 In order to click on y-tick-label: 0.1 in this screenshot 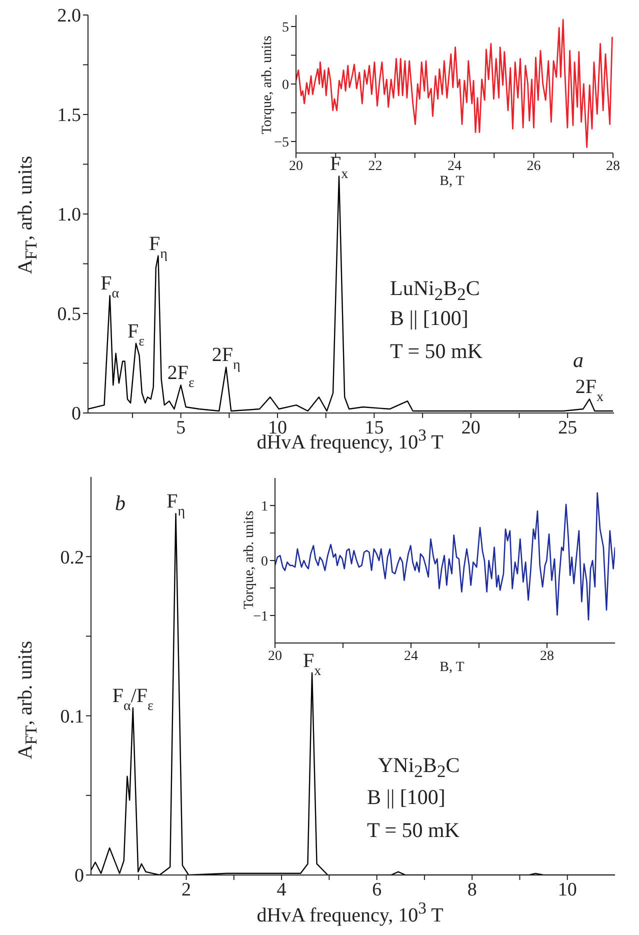, I will do `click(72, 717)`.